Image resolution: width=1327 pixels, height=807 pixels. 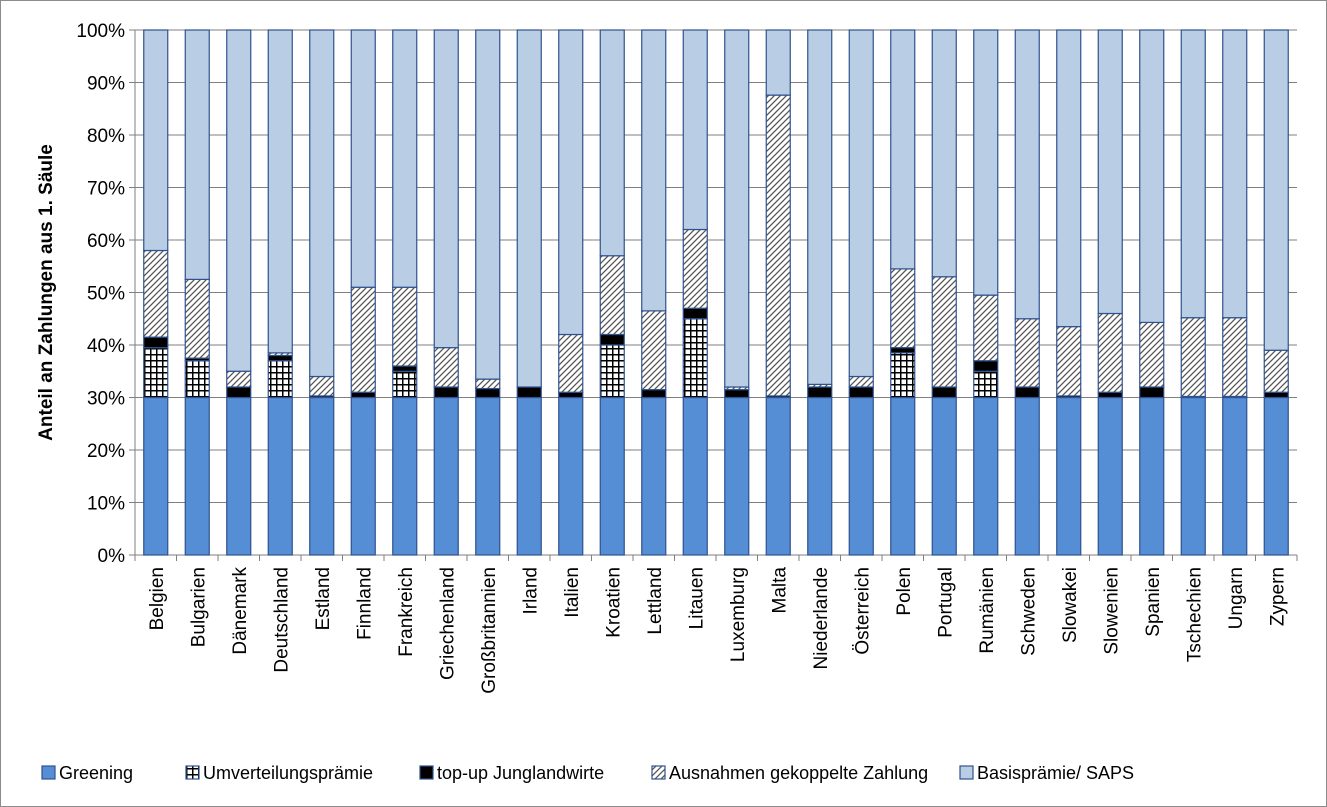 What do you see at coordinates (198, 607) in the screenshot?
I see `x-tick-label: Bulgarien` at bounding box center [198, 607].